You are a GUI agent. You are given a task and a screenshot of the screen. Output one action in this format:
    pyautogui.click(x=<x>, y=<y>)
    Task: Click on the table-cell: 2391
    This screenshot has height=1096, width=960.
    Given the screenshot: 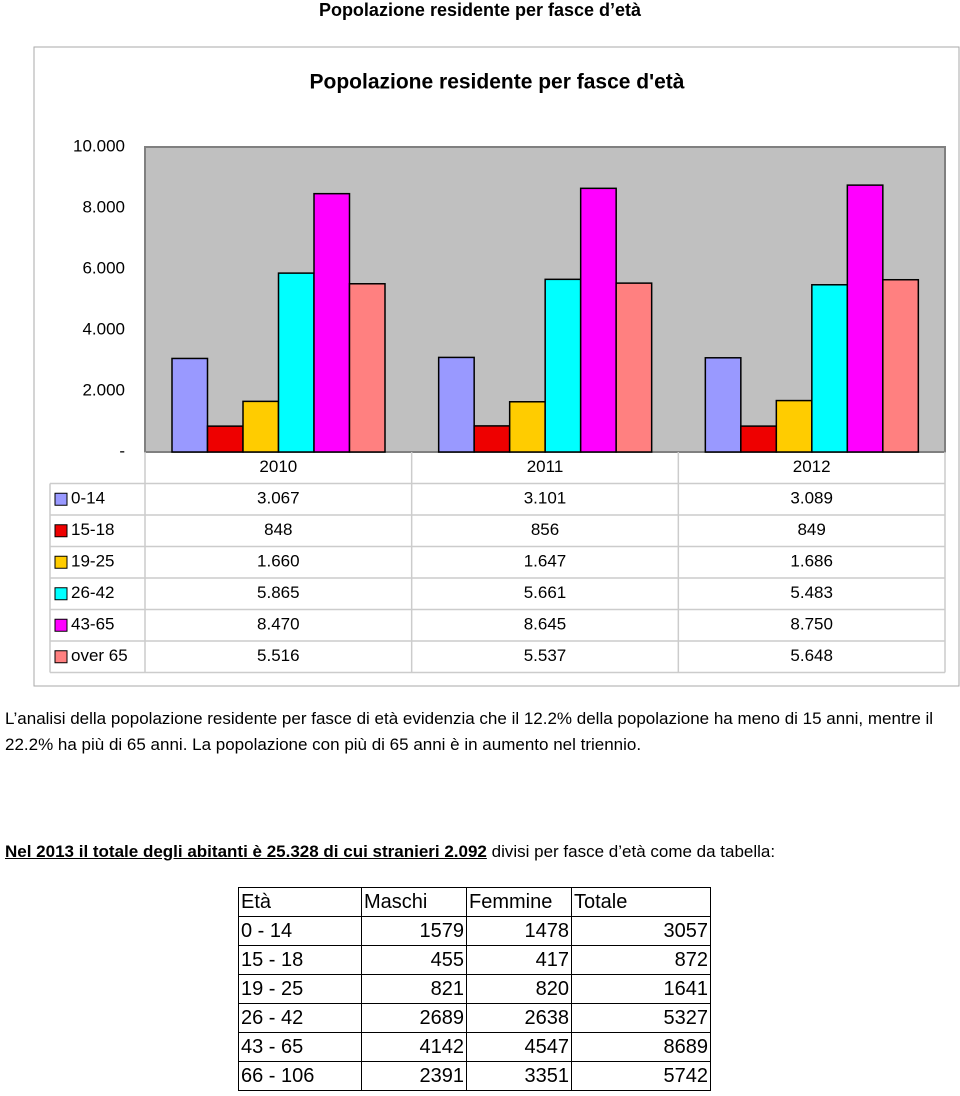 What is the action you would take?
    pyautogui.click(x=414, y=1076)
    